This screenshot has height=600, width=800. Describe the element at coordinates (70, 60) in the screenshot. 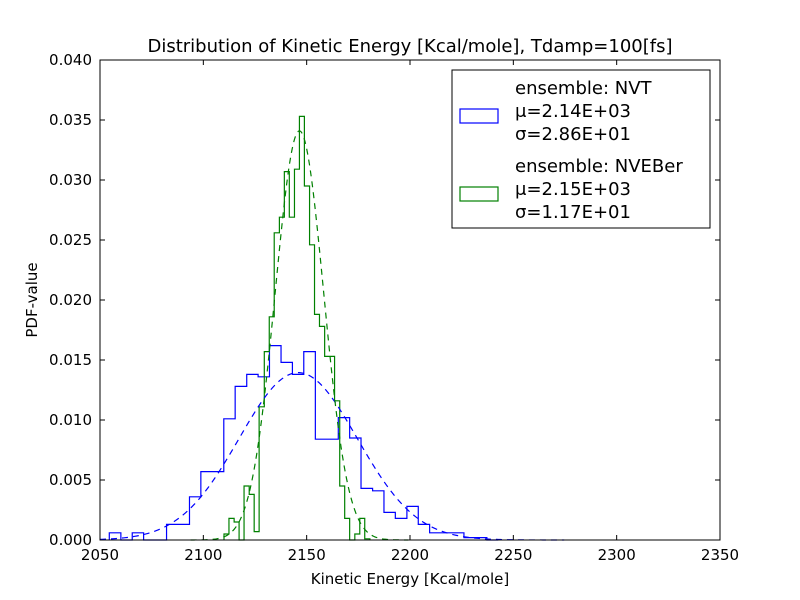

I see `y-tick-label: 0.040` at that location.